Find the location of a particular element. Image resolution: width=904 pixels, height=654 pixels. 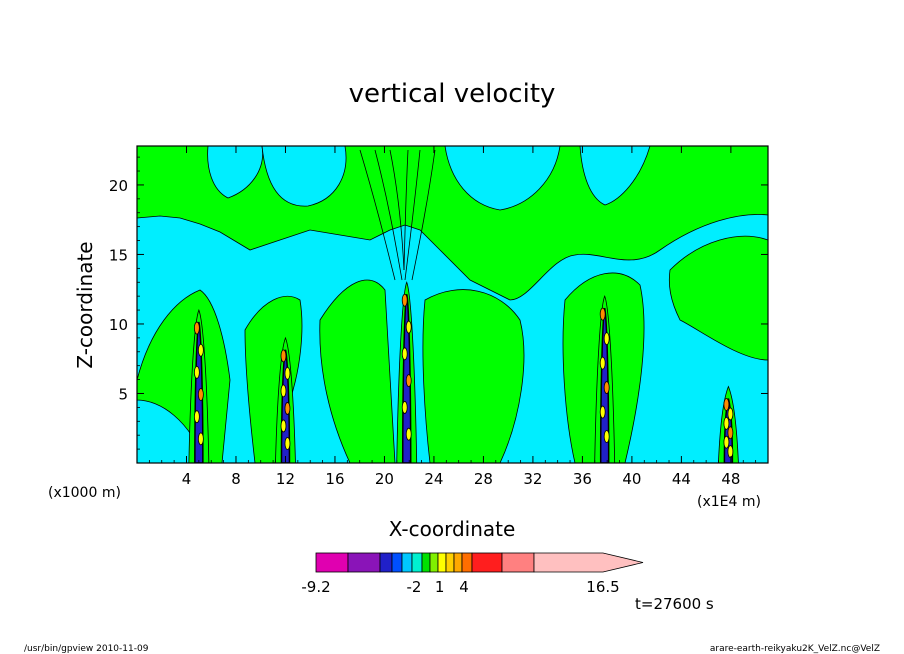

footer-left: /usr/bin/gpview 2010-11-09 is located at coordinates (86, 649).